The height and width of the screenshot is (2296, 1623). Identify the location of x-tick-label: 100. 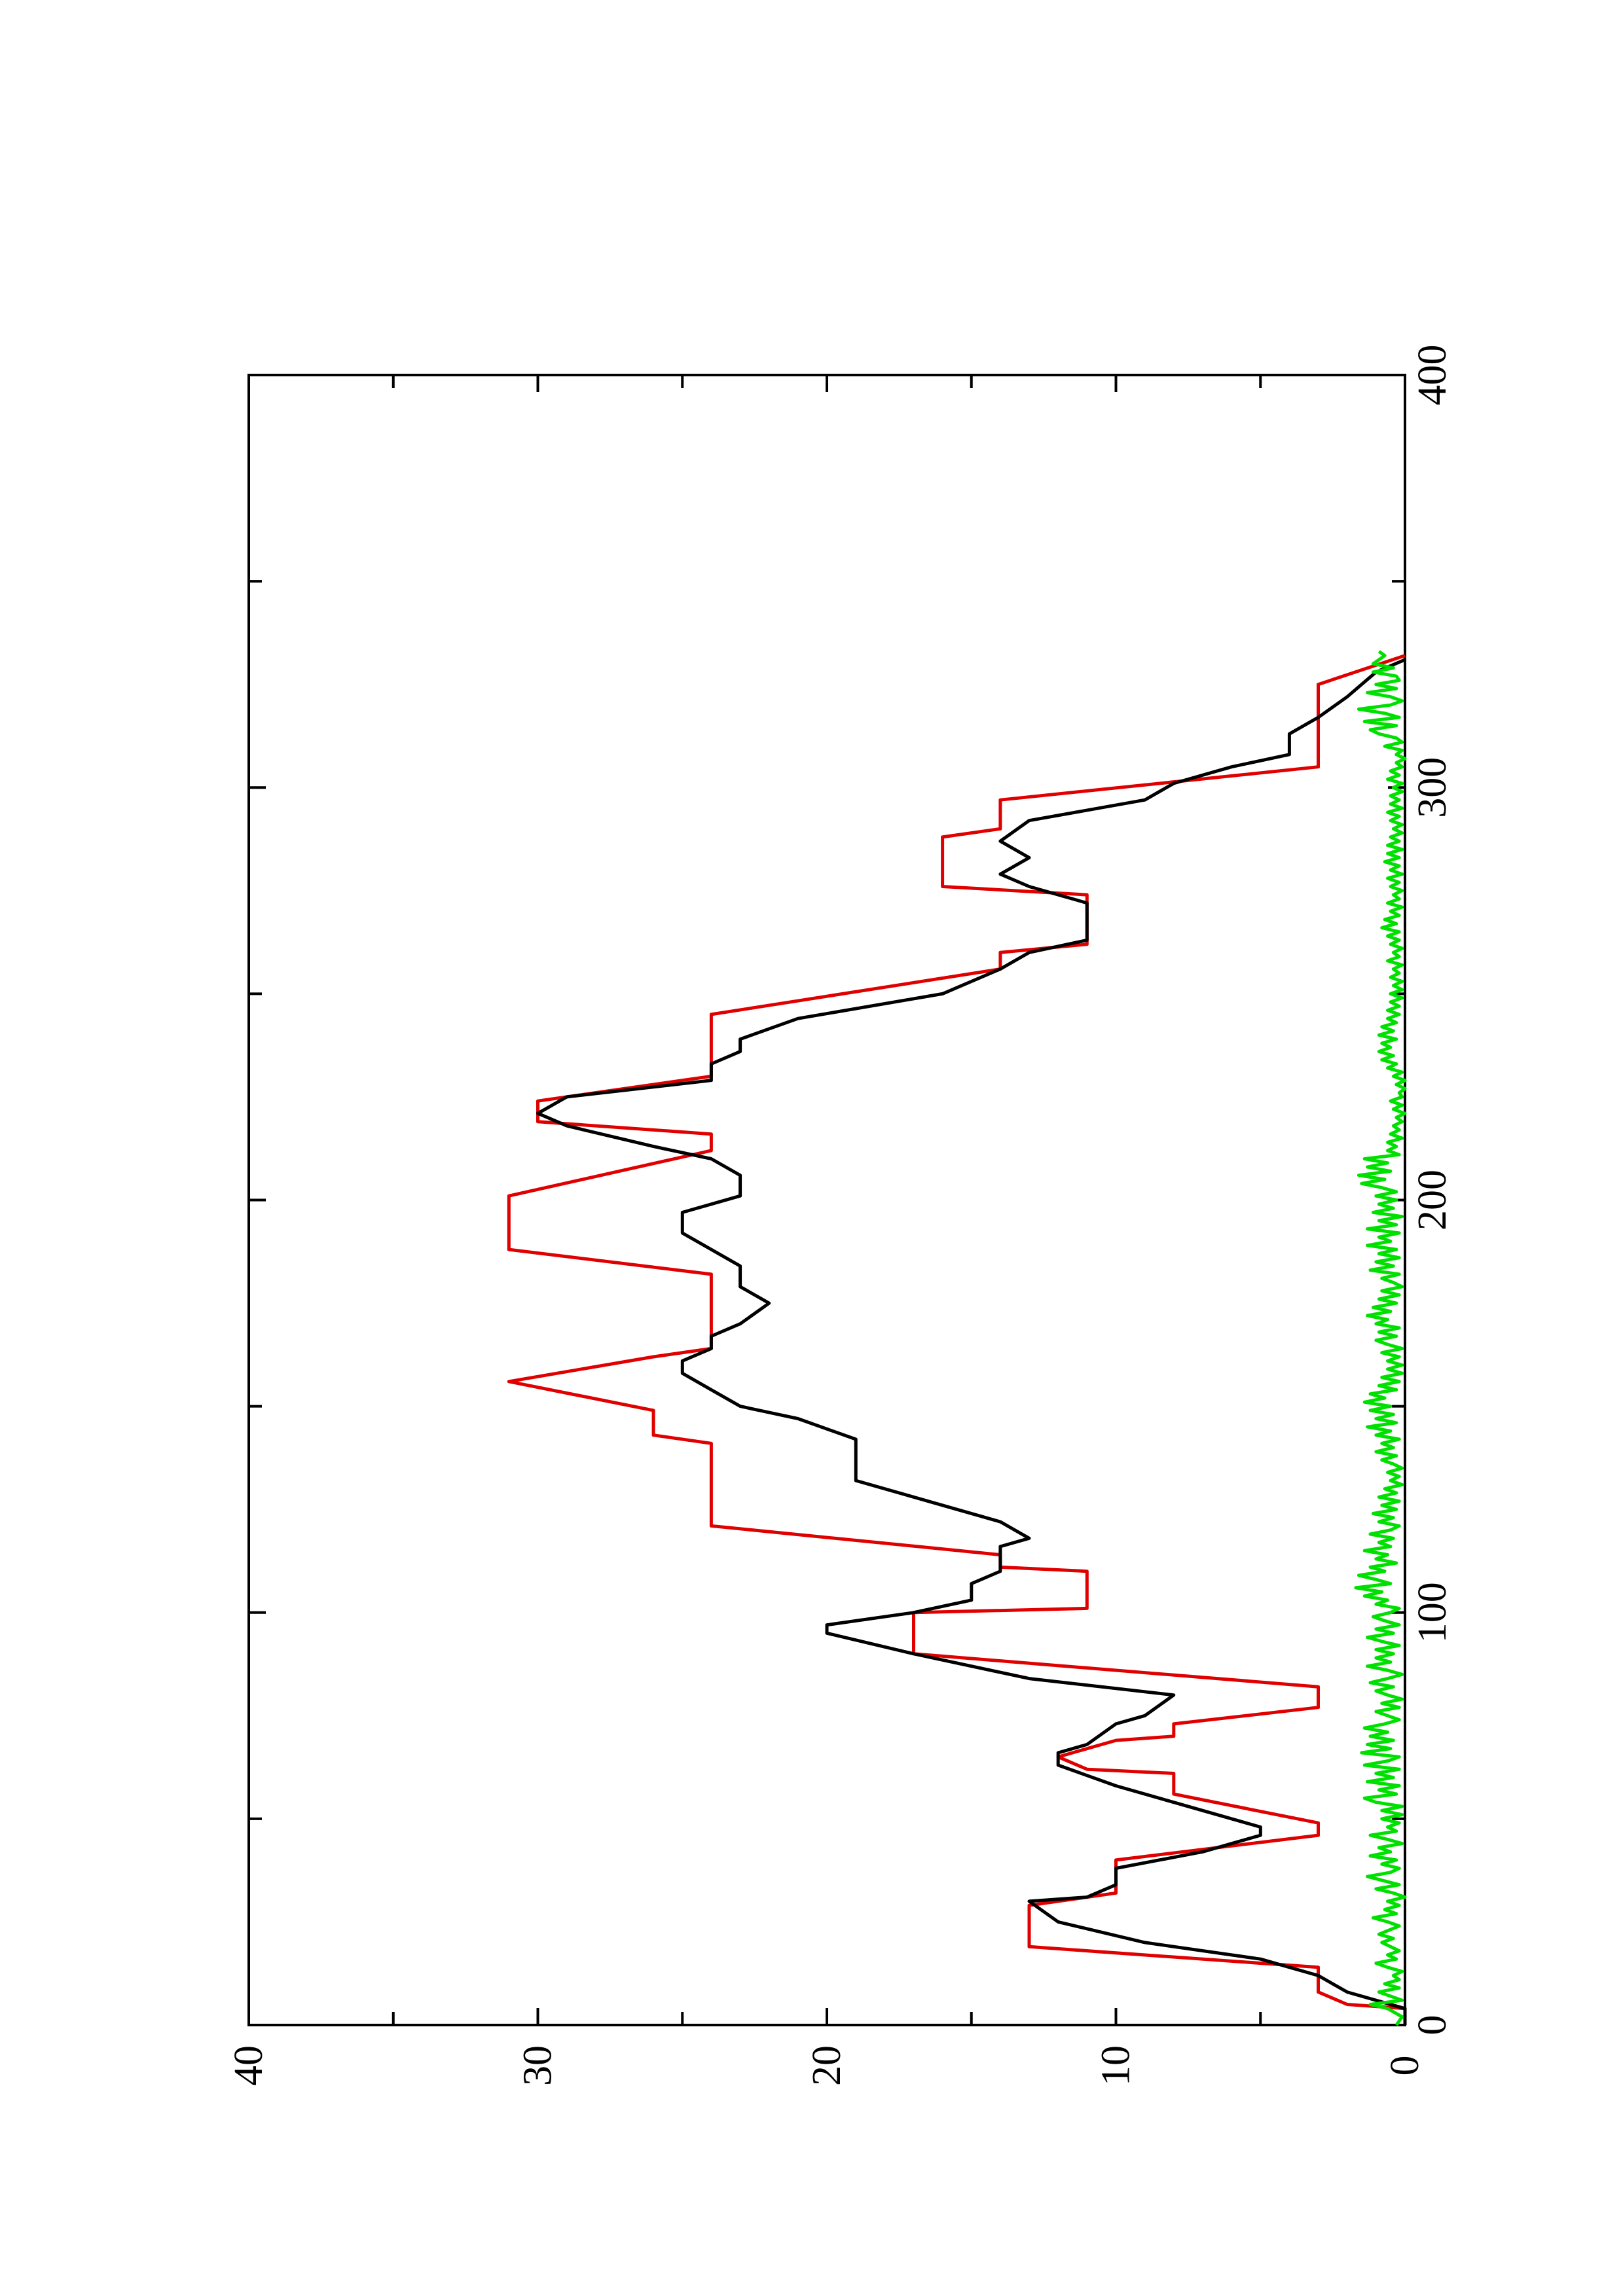
(1432, 1612).